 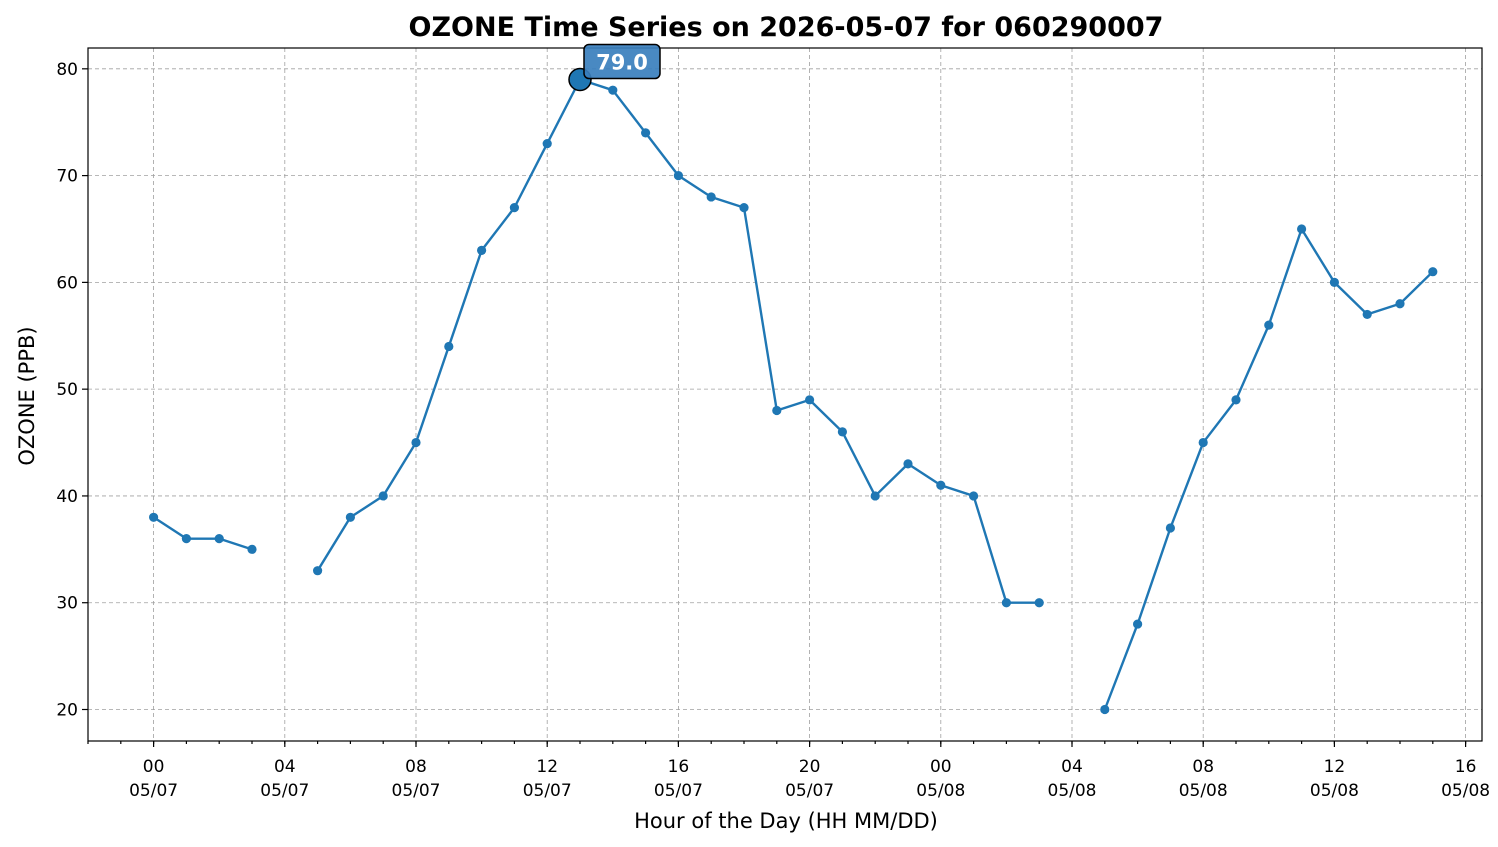 I want to click on y-tick-label: 20, so click(x=67, y=711).